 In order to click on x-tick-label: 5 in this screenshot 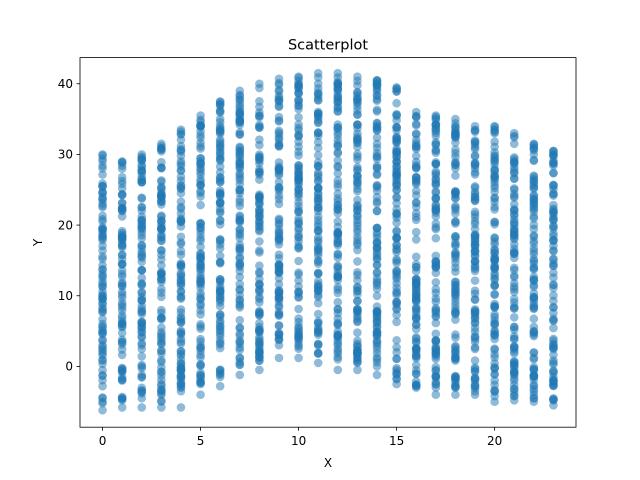, I will do `click(201, 441)`.